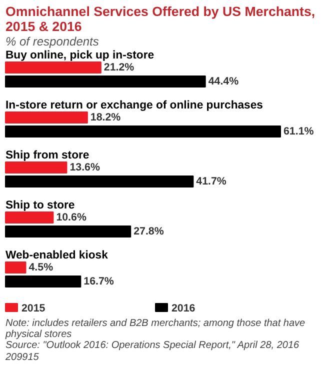 This screenshot has height=365, width=325. I want to click on data-label: 4.5%, so click(41, 268).